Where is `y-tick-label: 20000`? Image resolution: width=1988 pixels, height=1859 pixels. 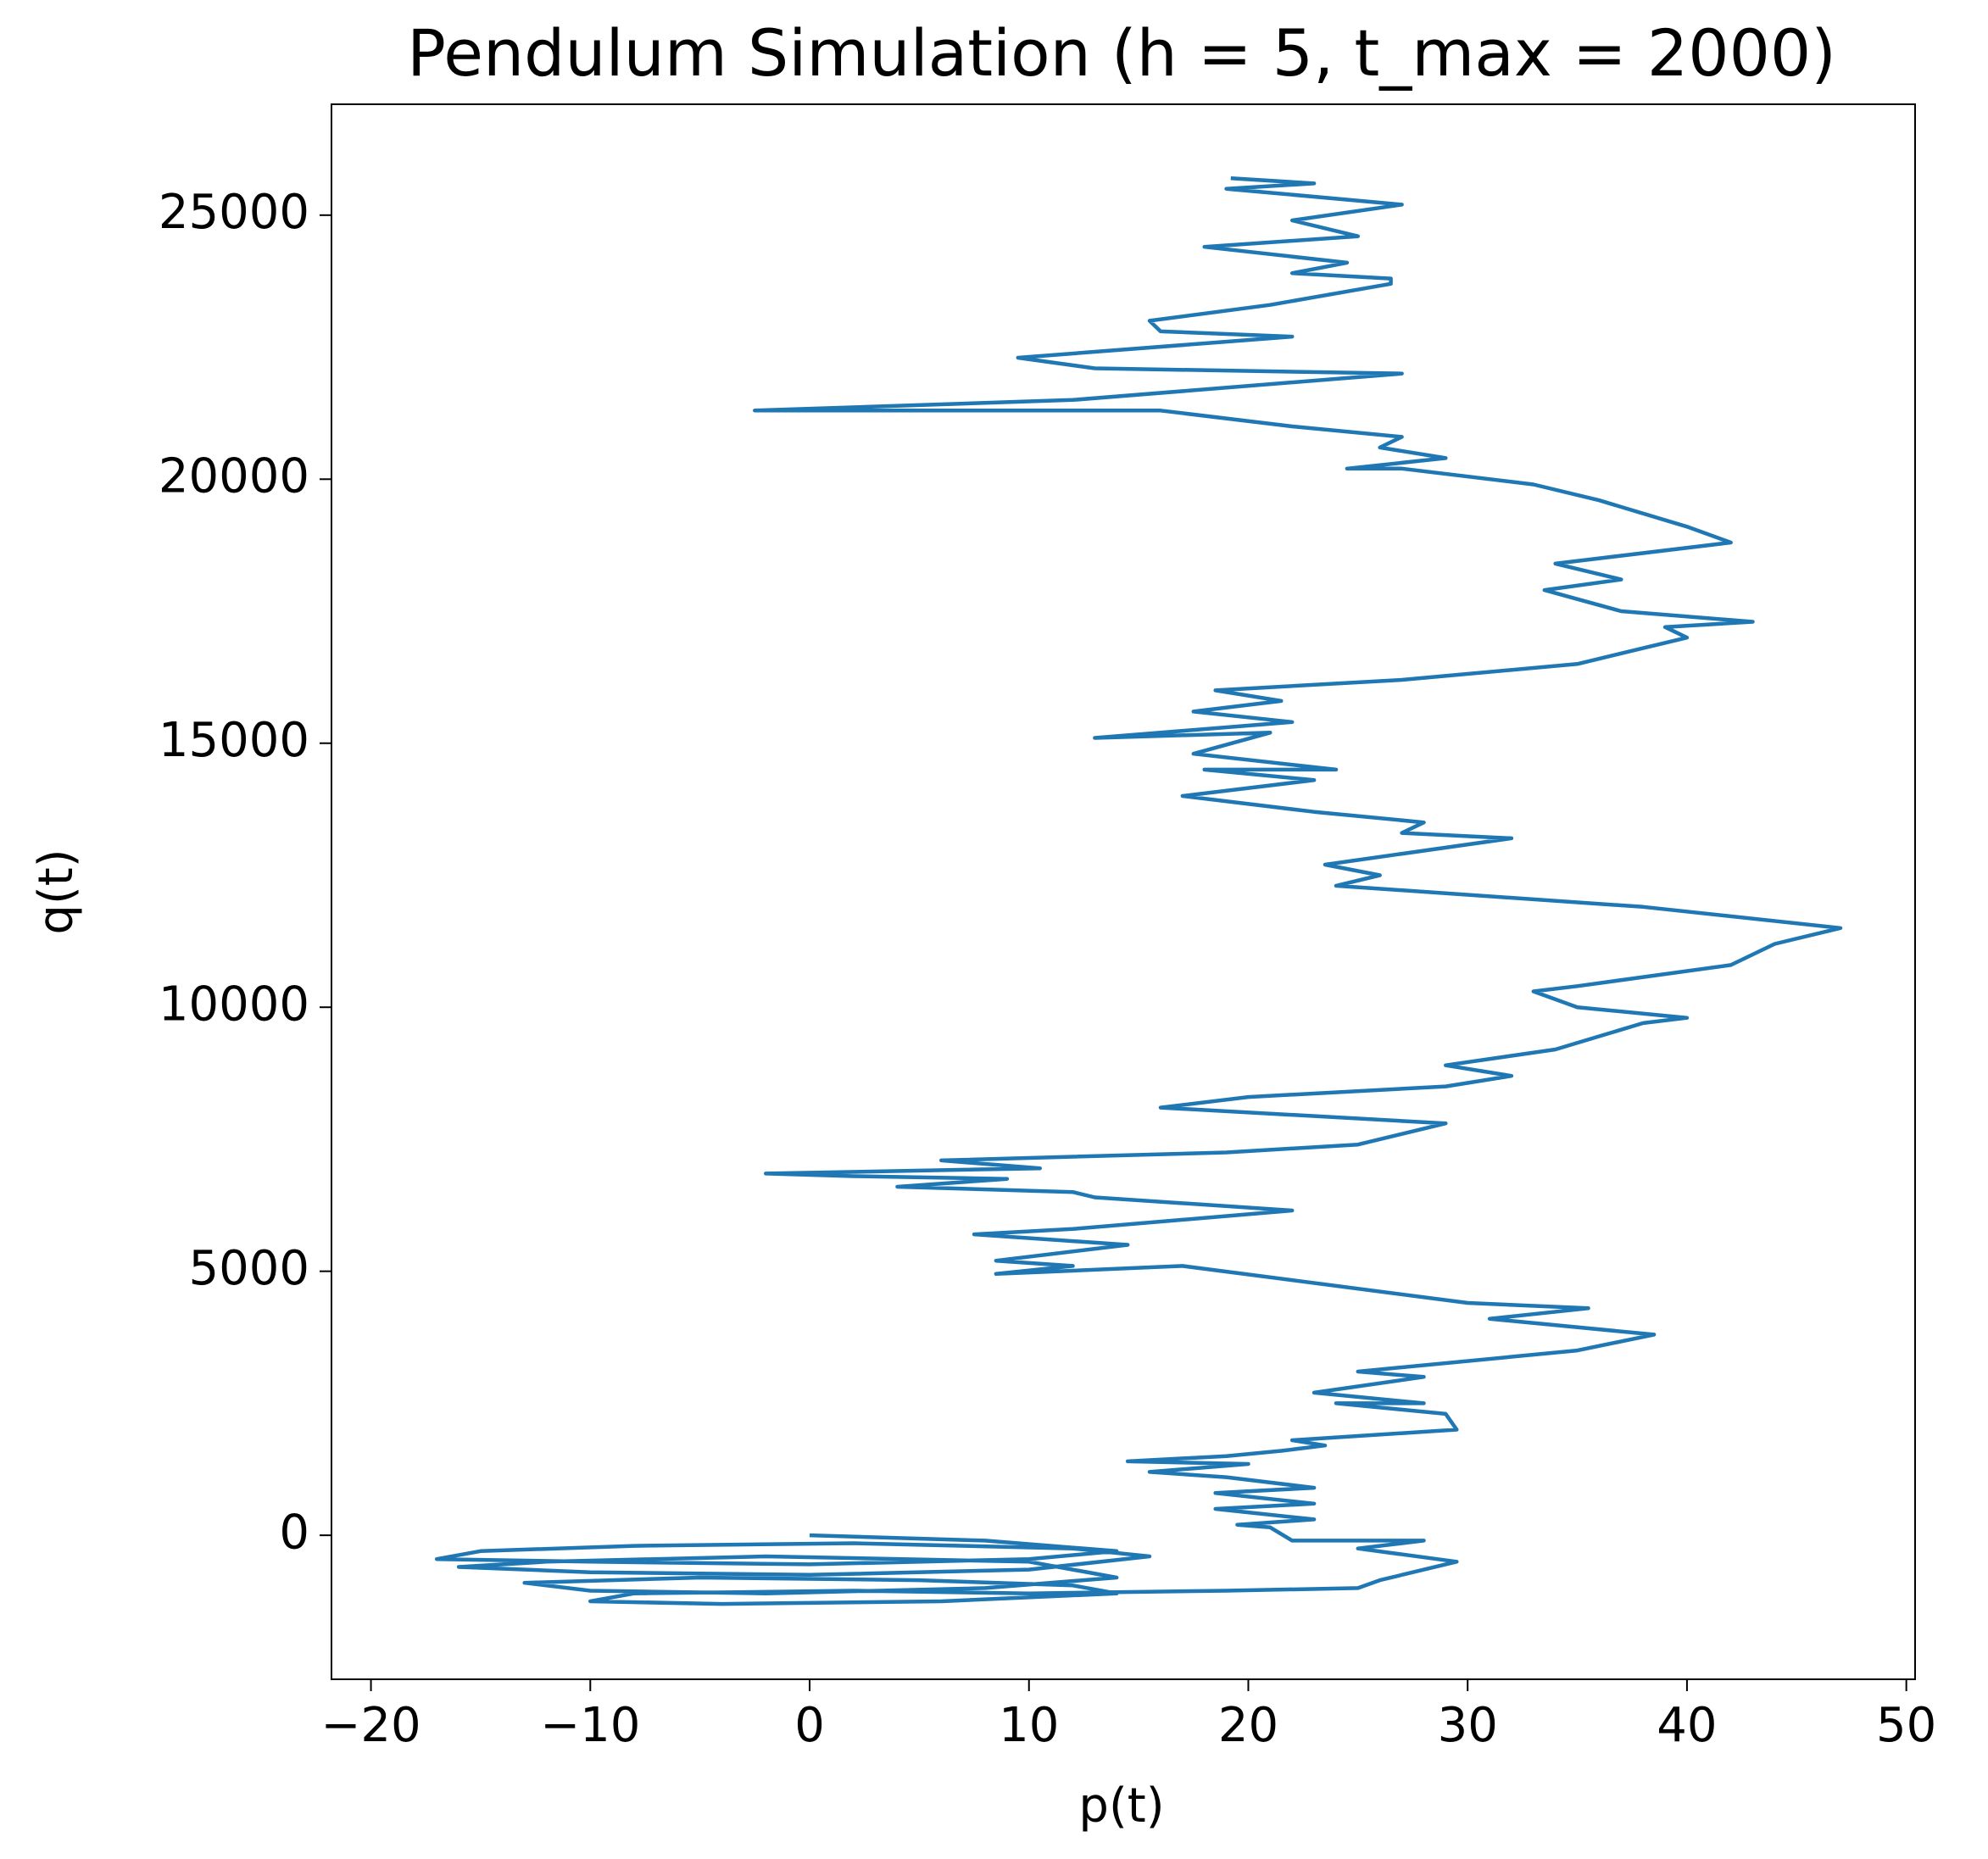
y-tick-label: 20000 is located at coordinates (234, 476).